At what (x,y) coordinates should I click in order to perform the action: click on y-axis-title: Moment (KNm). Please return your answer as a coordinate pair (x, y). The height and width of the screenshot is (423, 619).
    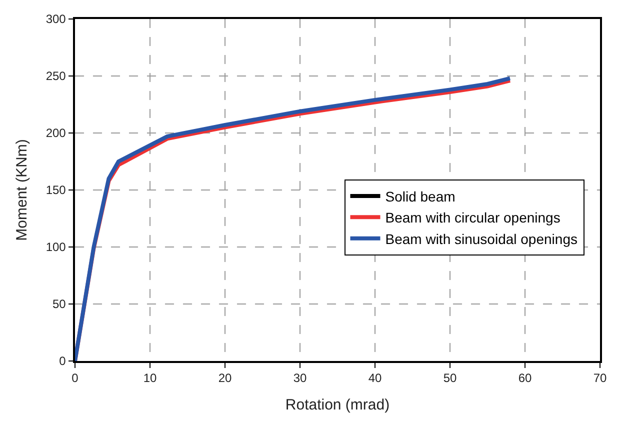
    Looking at the image, I should click on (22, 190).